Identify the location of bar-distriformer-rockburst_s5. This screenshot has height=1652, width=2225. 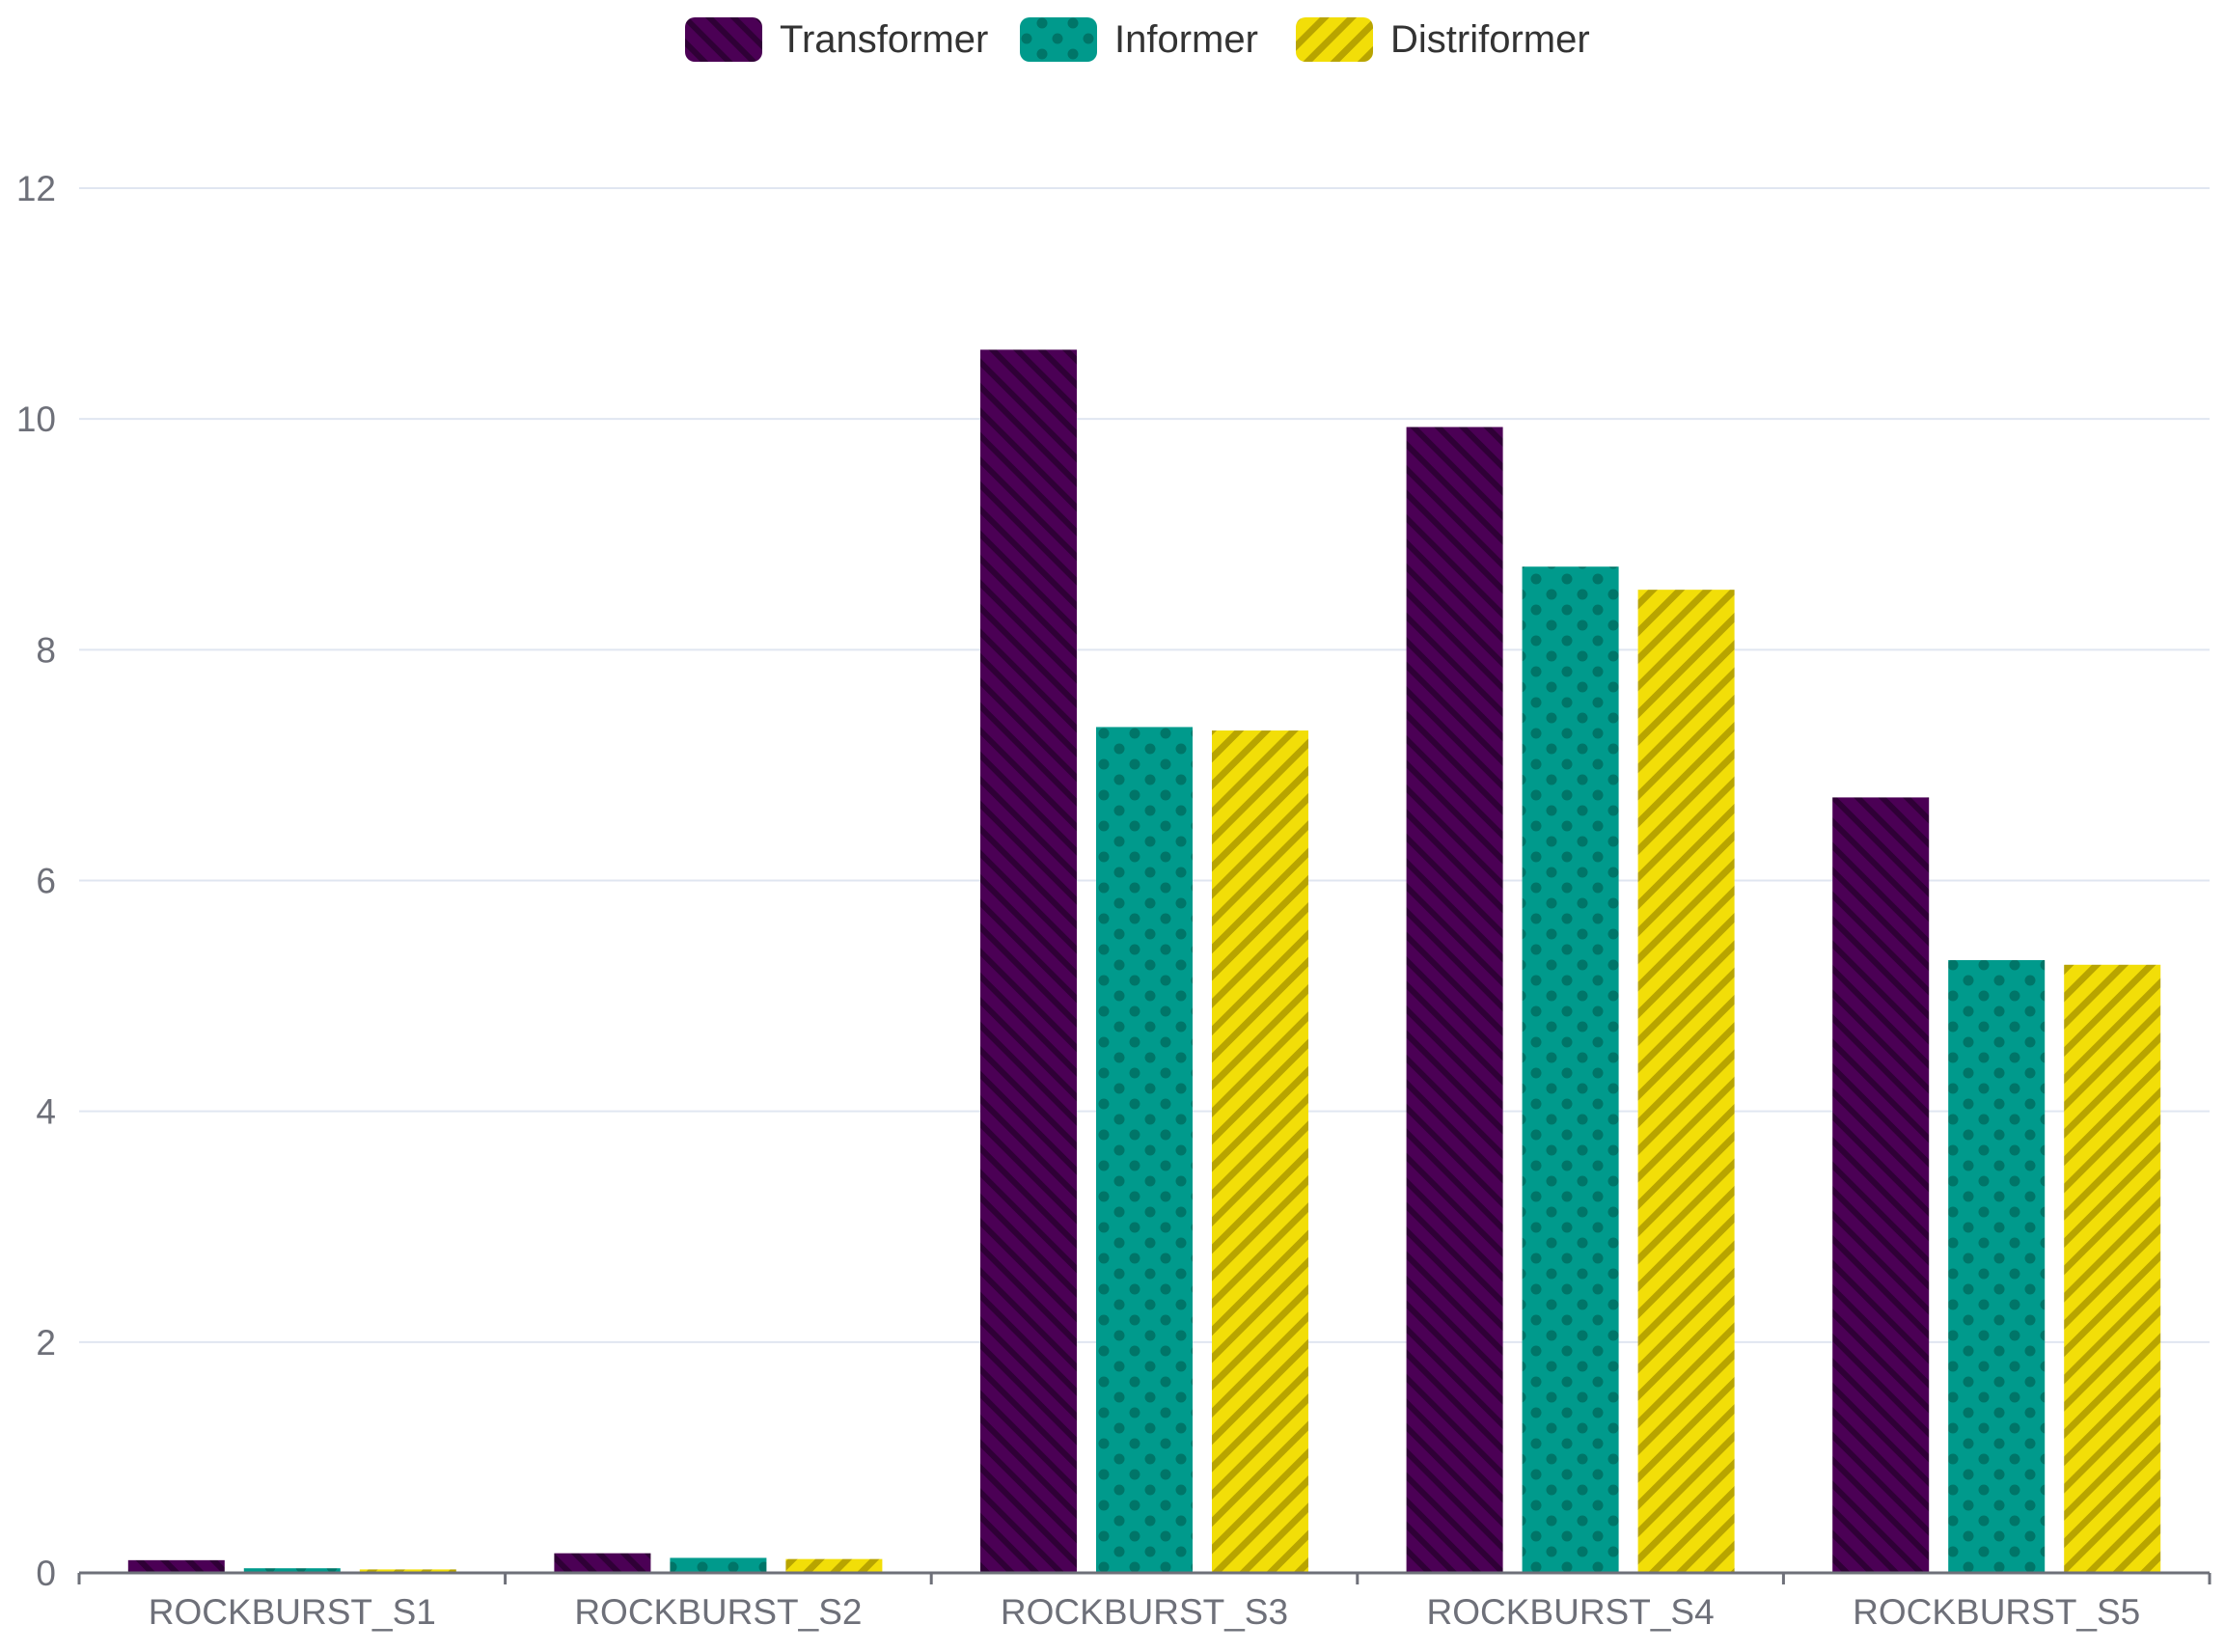
(2112, 1268).